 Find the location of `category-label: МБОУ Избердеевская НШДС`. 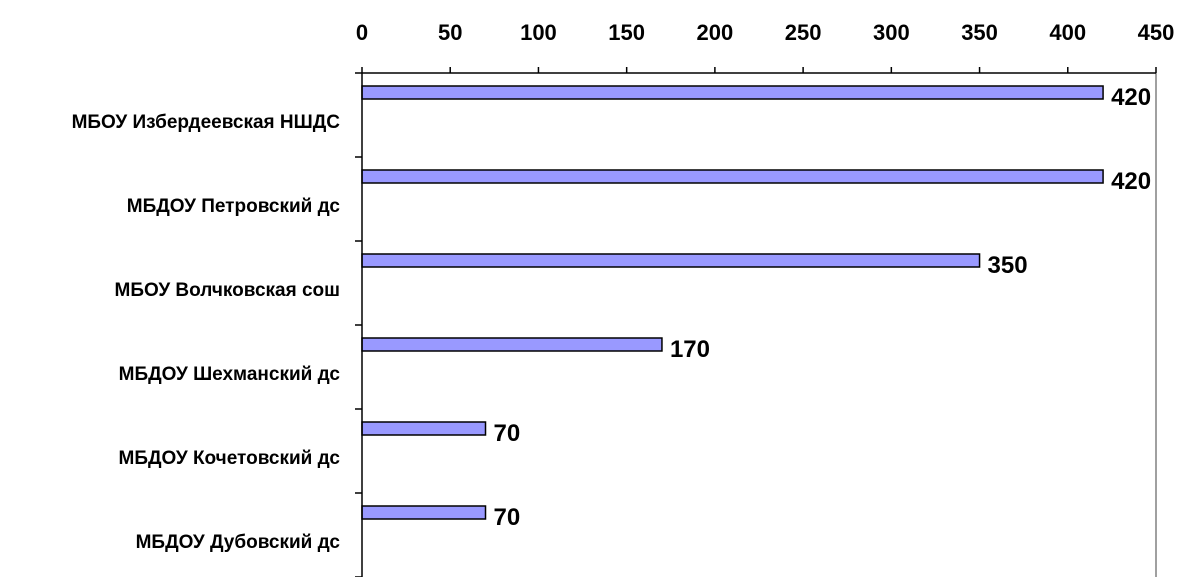

category-label: МБОУ Избердеевская НШДС is located at coordinates (206, 122).